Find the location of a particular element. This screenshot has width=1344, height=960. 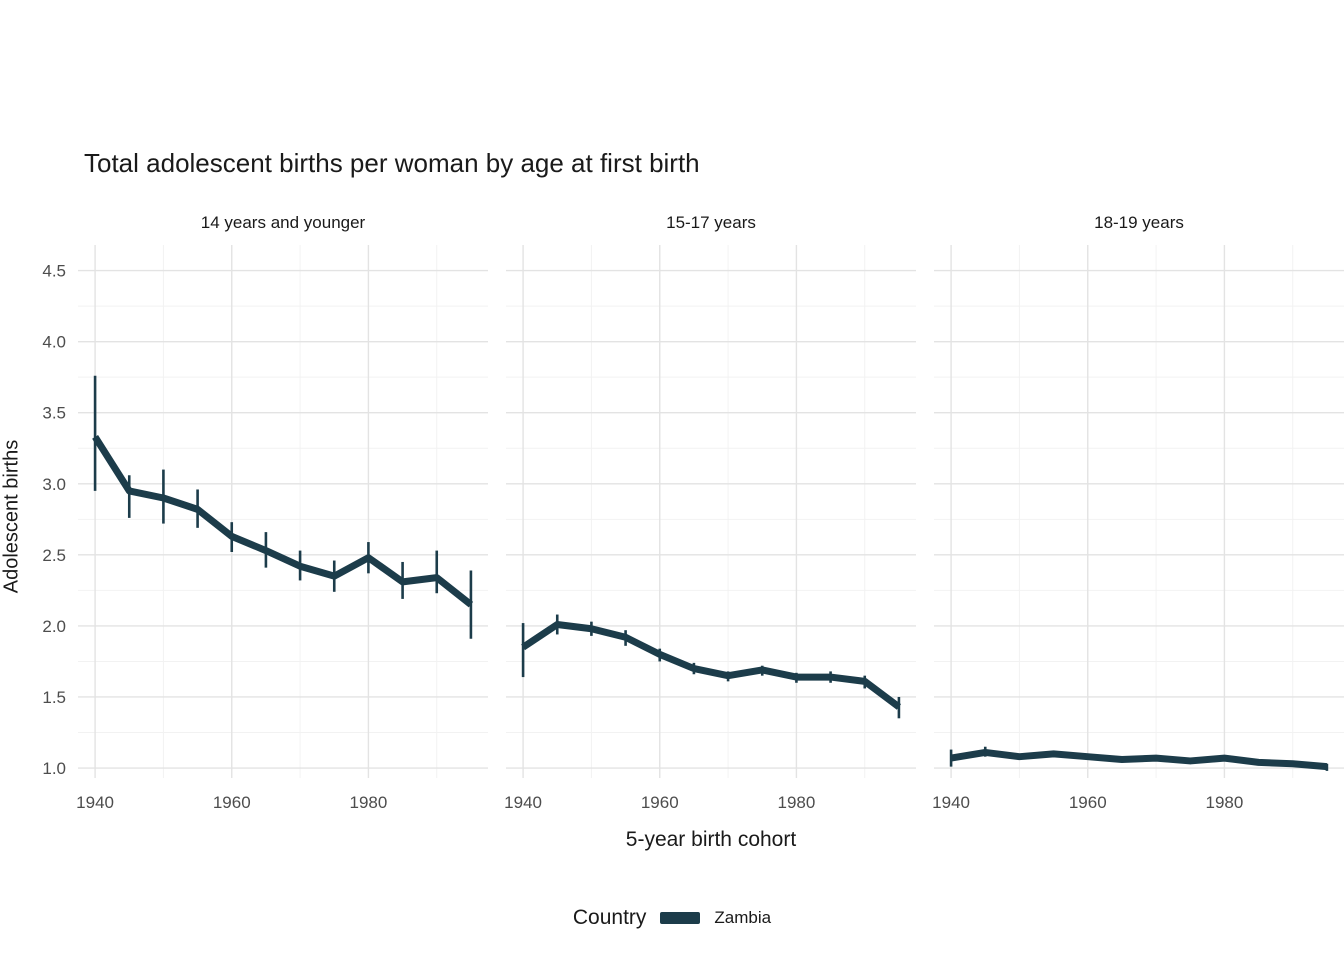

y-axis-title: Adolescent births is located at coordinates (11, 516).